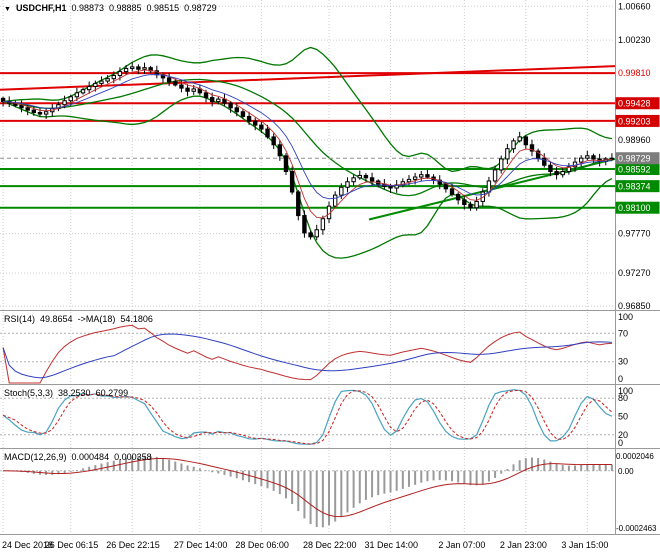 The image size is (660, 560). I want to click on price-badge-0.99428, so click(637, 103).